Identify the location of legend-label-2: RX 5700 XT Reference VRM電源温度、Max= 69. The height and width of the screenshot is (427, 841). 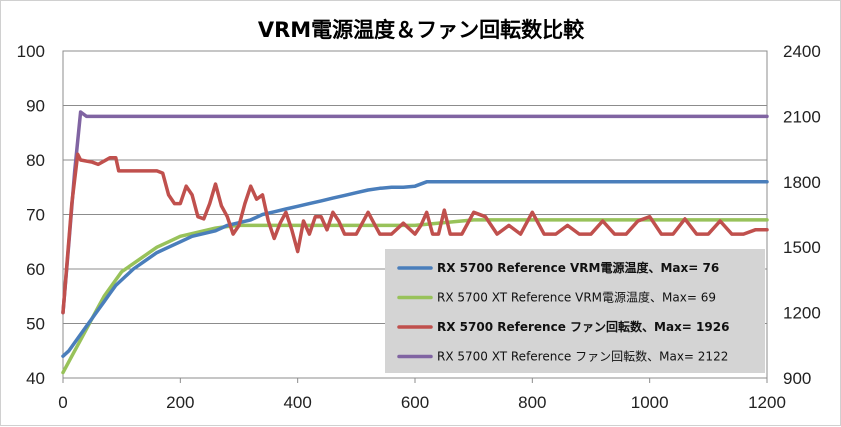
(576, 297).